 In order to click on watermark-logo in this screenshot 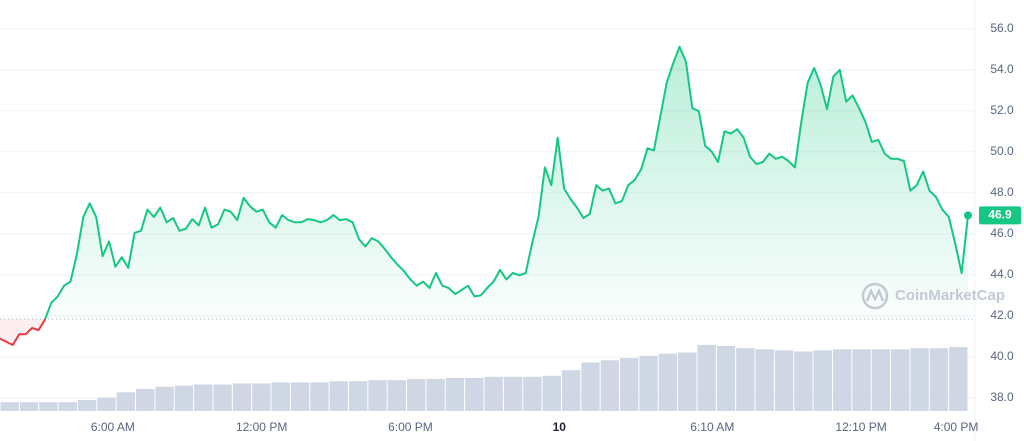, I will do `click(875, 296)`.